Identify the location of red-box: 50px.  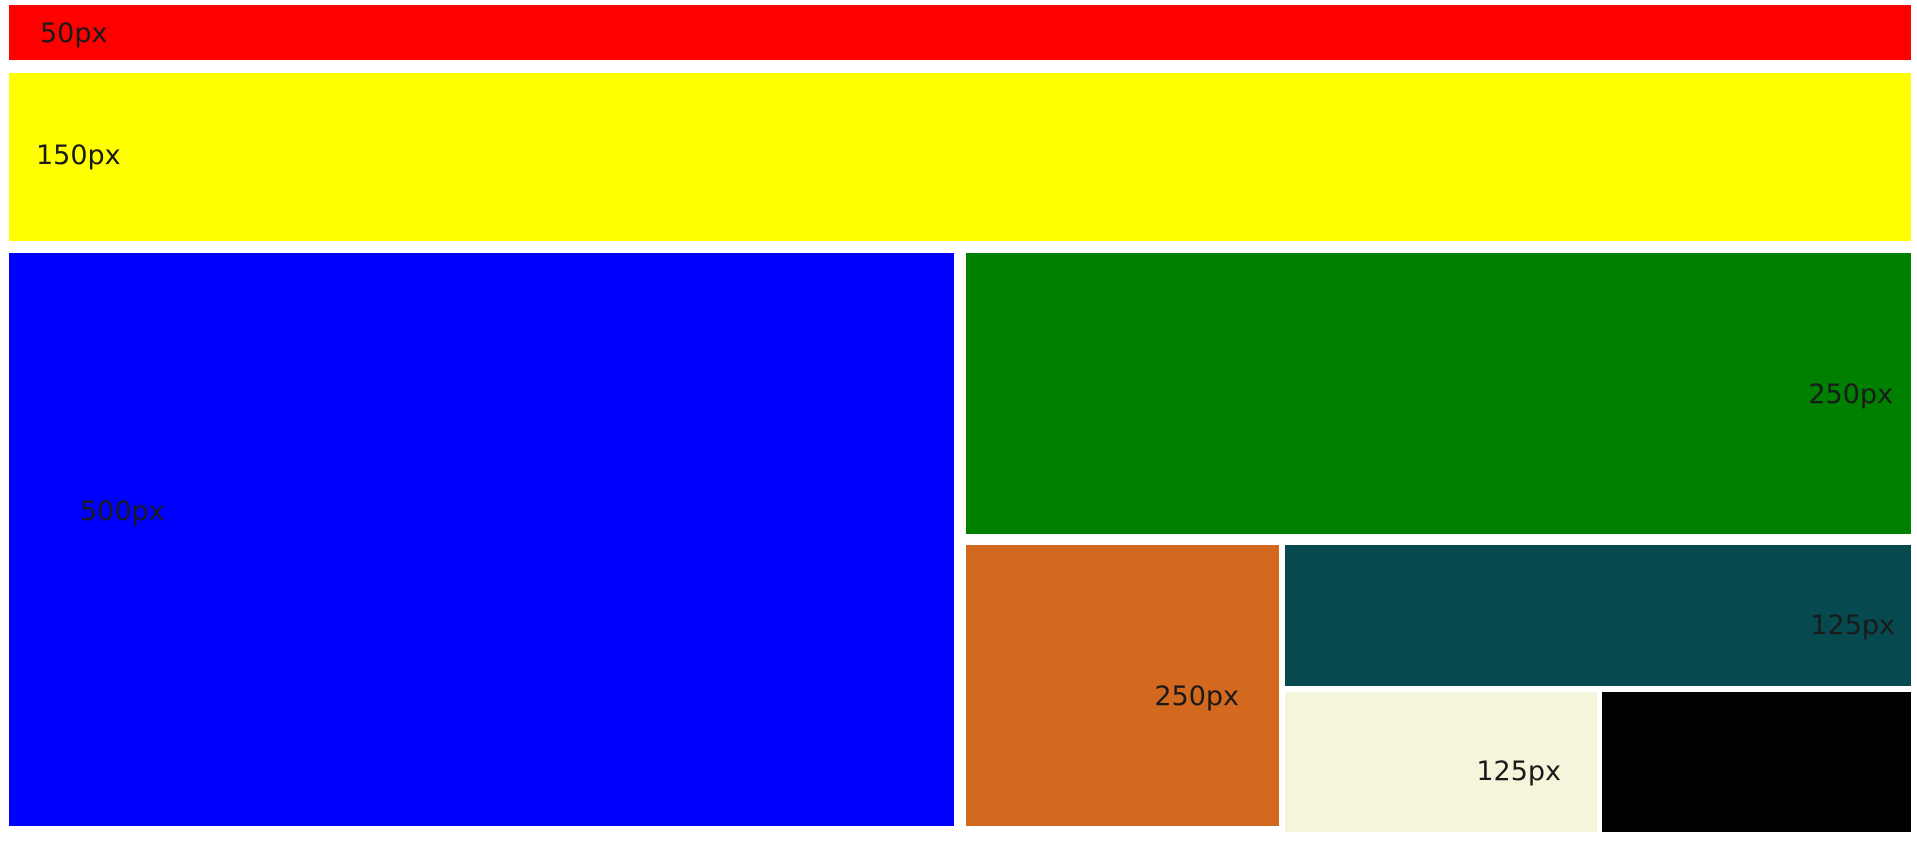
(960, 32).